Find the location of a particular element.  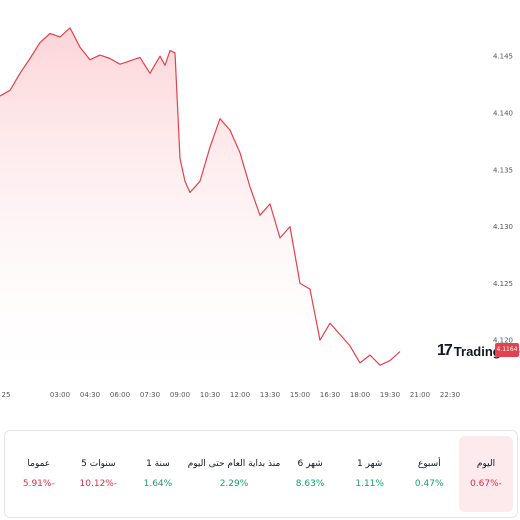

x-tick-label: 19:30 is located at coordinates (390, 395).